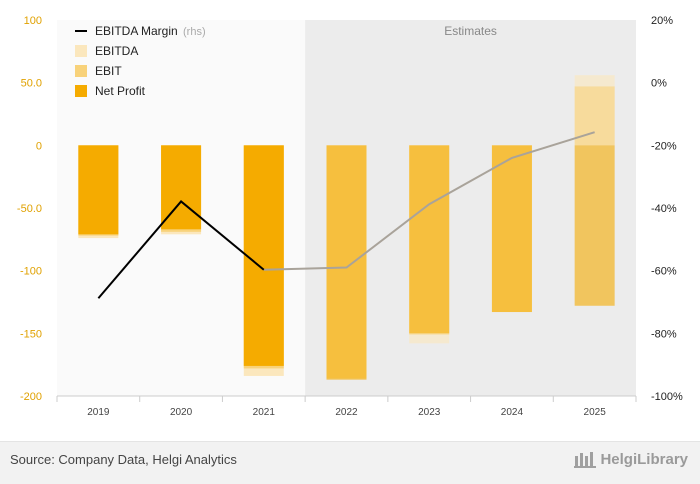  What do you see at coordinates (29, 209) in the screenshot?
I see `y-left-tick-label: -50.0` at bounding box center [29, 209].